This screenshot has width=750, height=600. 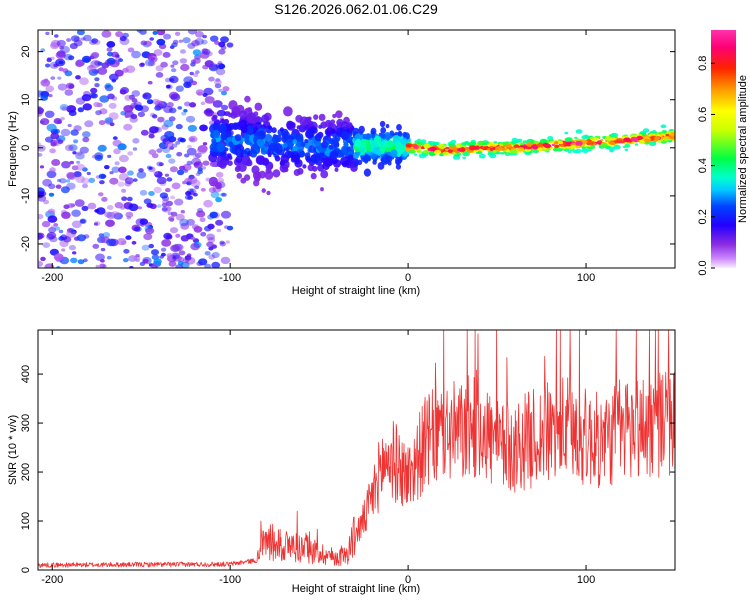 What do you see at coordinates (26, 521) in the screenshot?
I see `y-tick-label: 100` at bounding box center [26, 521].